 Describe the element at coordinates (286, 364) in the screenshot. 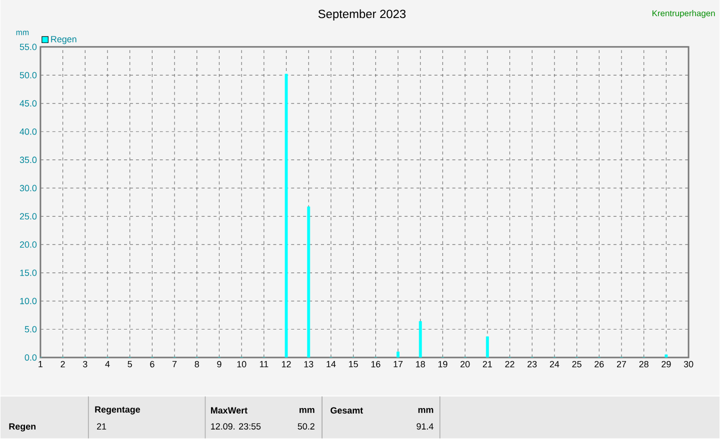

I see `x-tick-label: 12` at that location.